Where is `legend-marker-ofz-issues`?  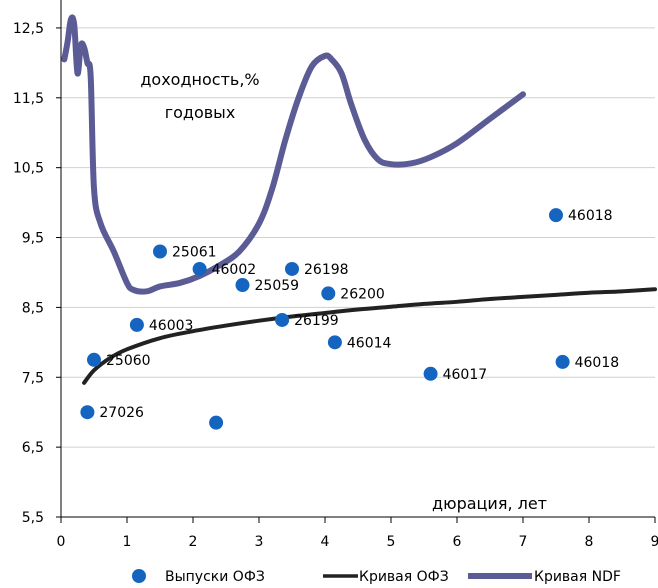
legend-marker-ofz-issues is located at coordinates (139, 576).